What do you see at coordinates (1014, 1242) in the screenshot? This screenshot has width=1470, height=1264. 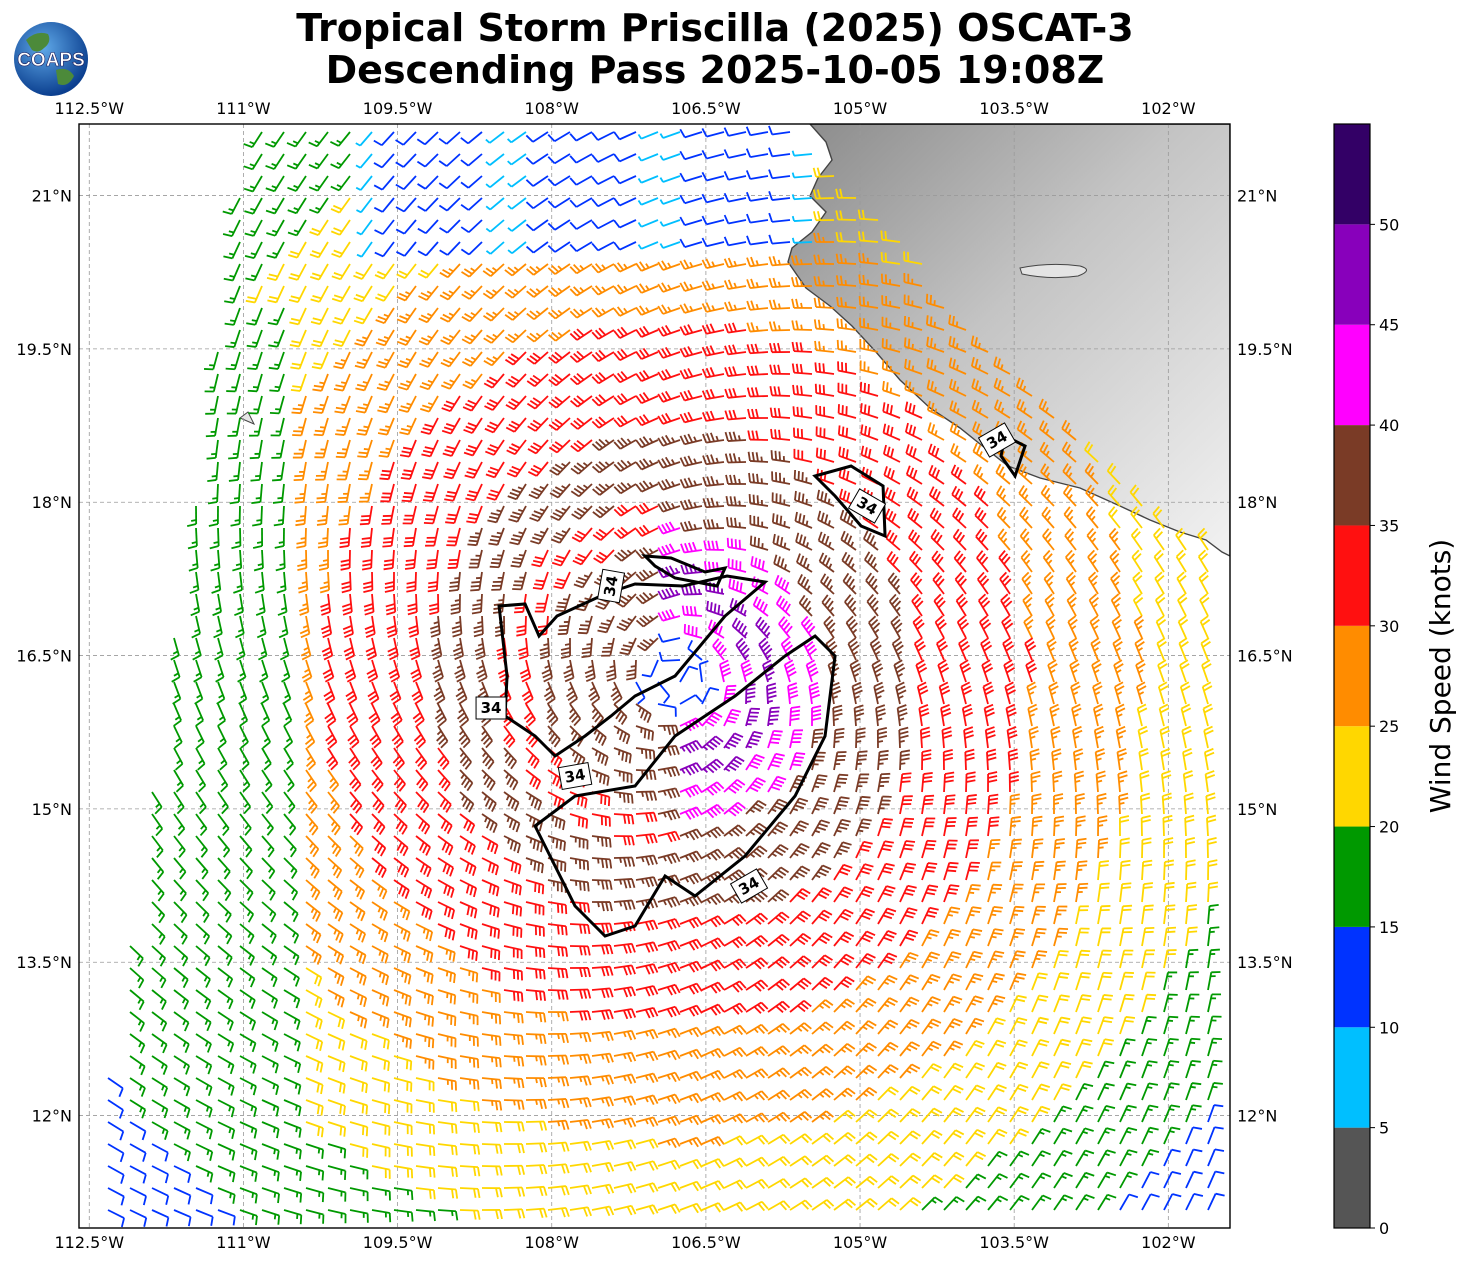 I see `lon-tick-label-bottom: 103.5°W` at bounding box center [1014, 1242].